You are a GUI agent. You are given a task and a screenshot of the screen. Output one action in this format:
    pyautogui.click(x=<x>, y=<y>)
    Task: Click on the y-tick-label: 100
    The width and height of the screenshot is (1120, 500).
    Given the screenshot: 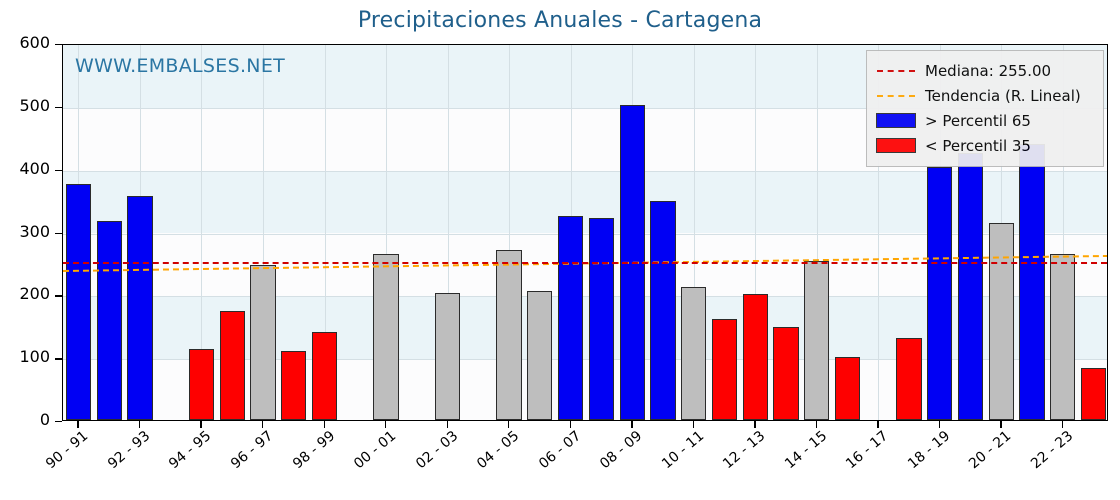 What is the action you would take?
    pyautogui.click(x=34, y=357)
    